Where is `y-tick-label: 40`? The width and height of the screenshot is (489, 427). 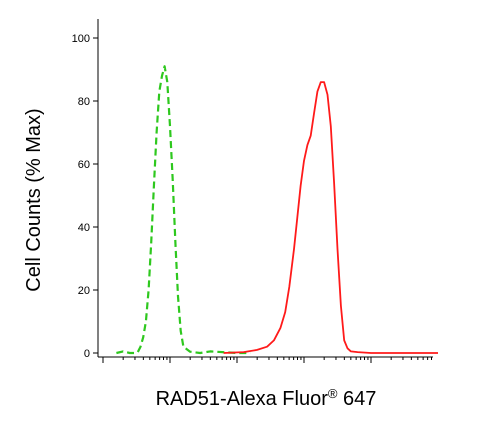
y-tick-label: 40 is located at coordinates (84, 228).